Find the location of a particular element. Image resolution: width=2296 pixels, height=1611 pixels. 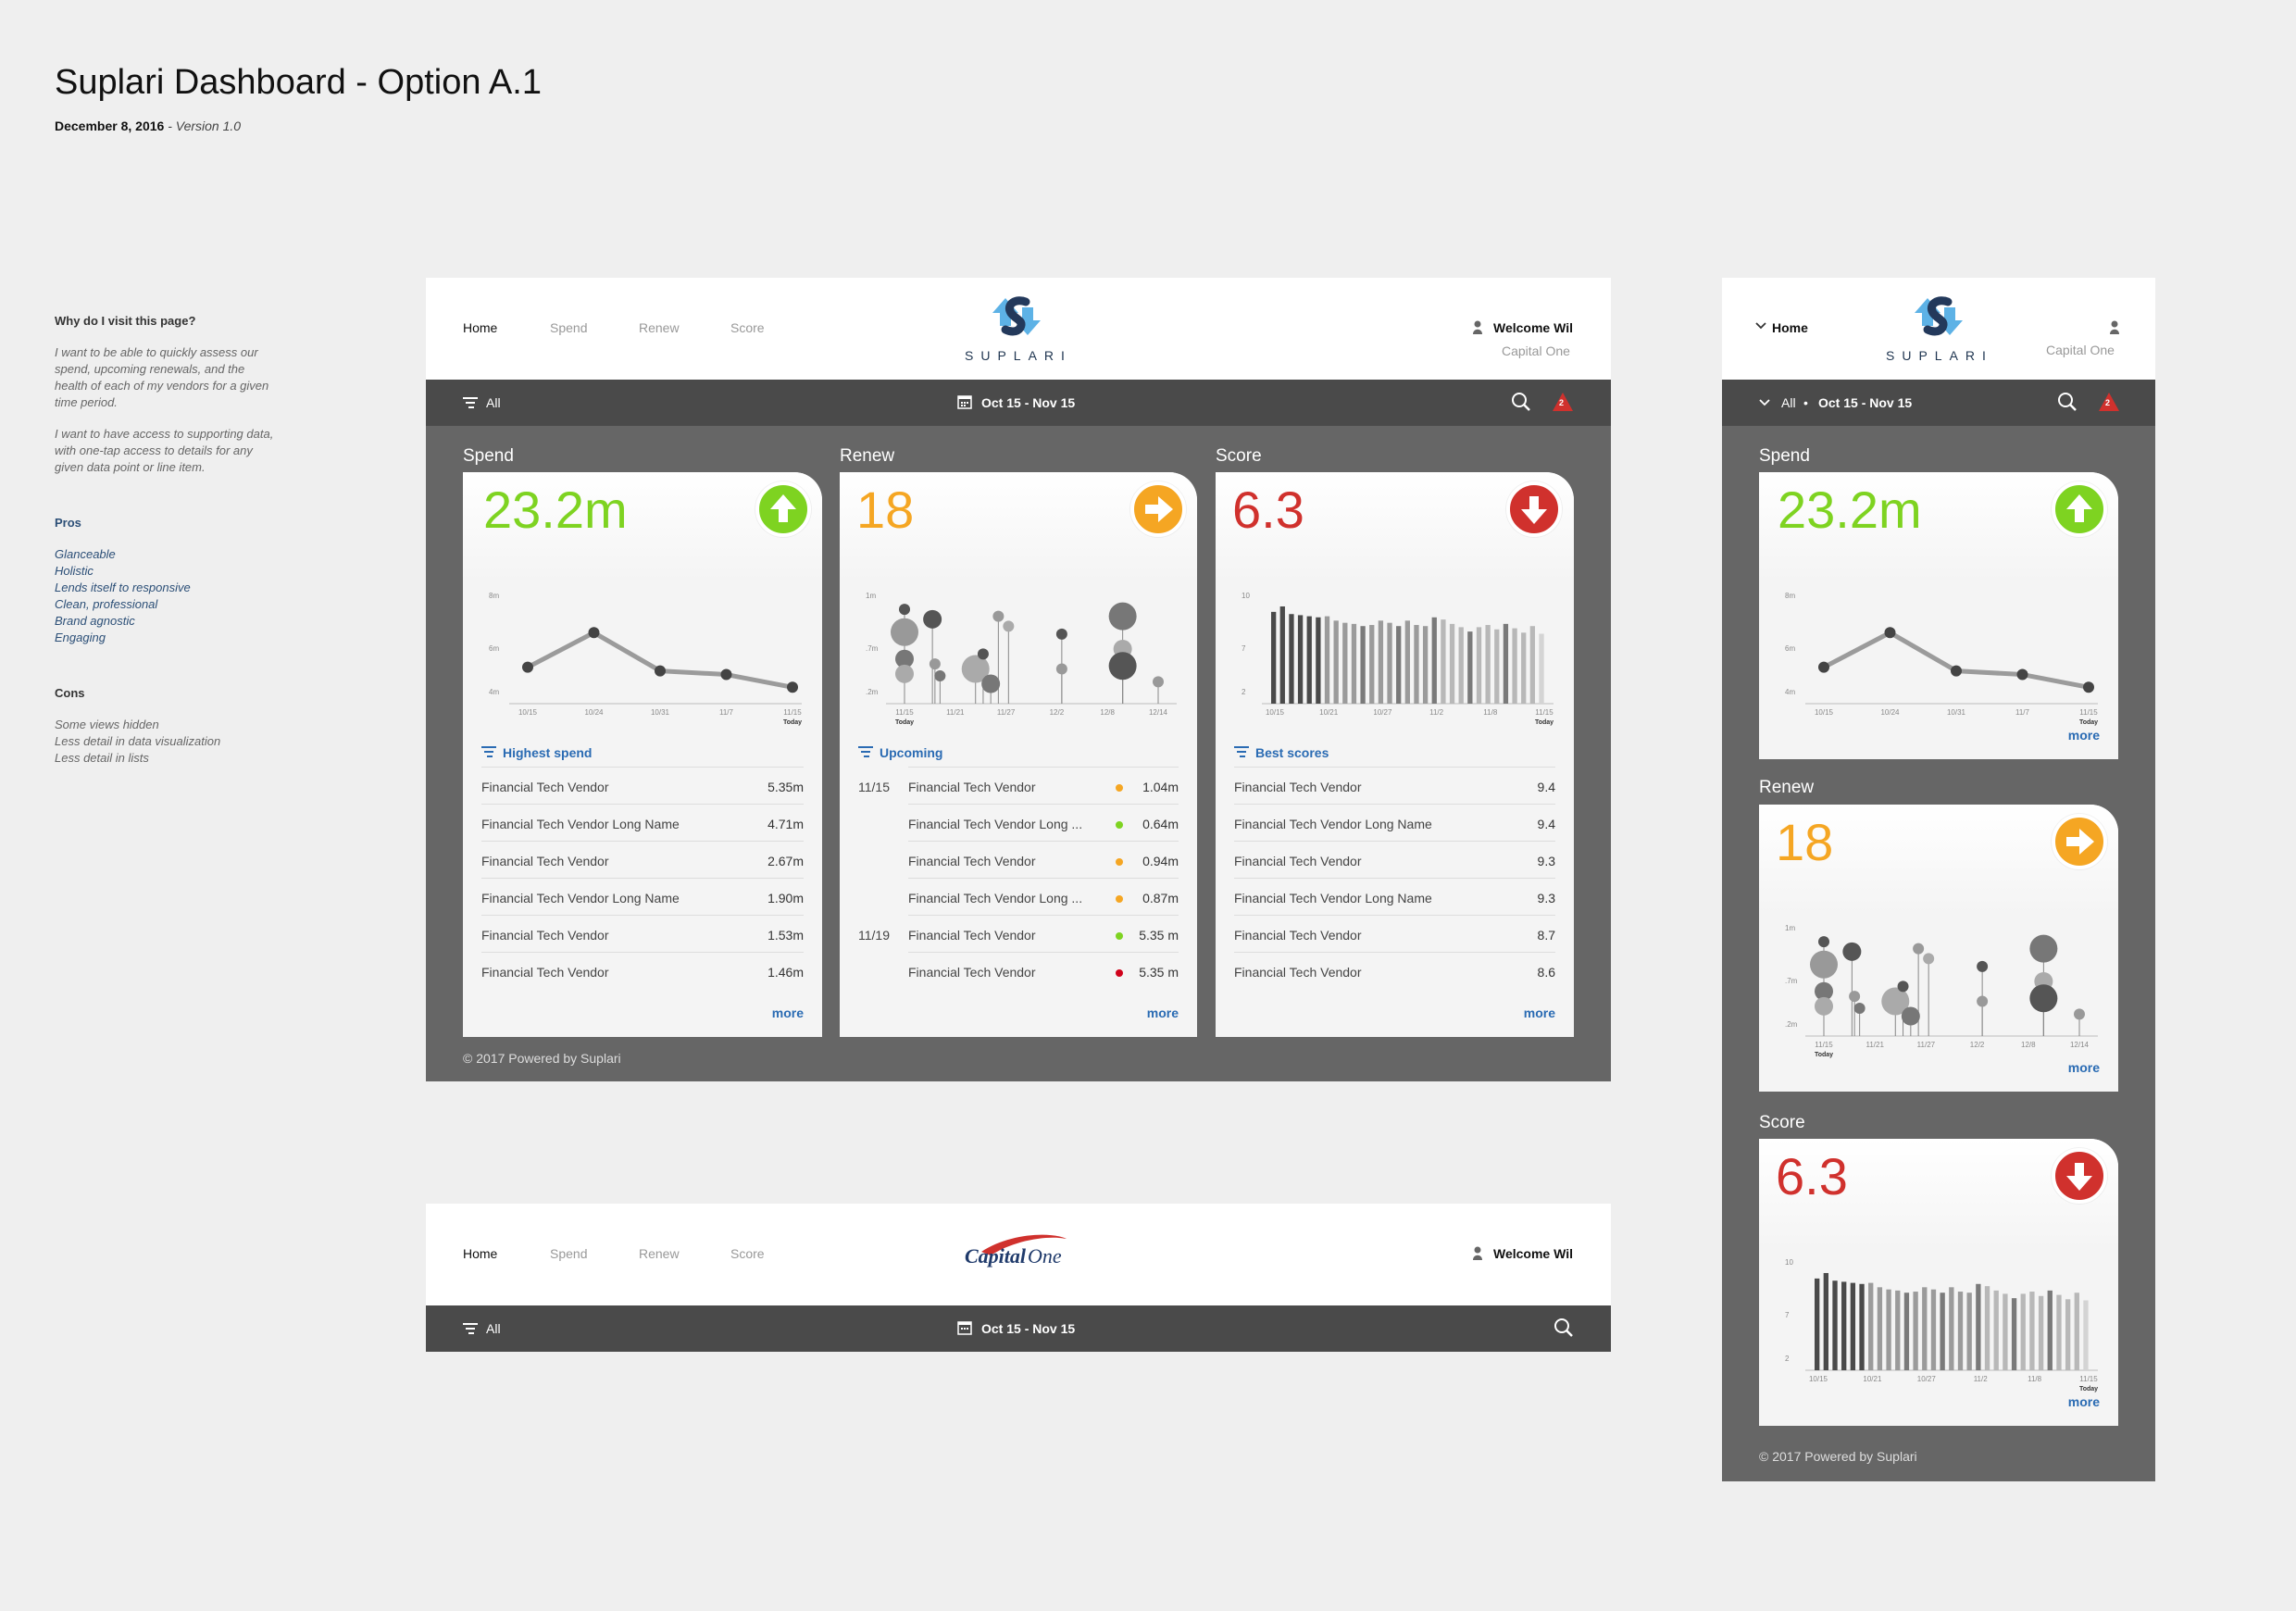

list-item: Financial Tech Vendor 1.46m is located at coordinates (642, 970).